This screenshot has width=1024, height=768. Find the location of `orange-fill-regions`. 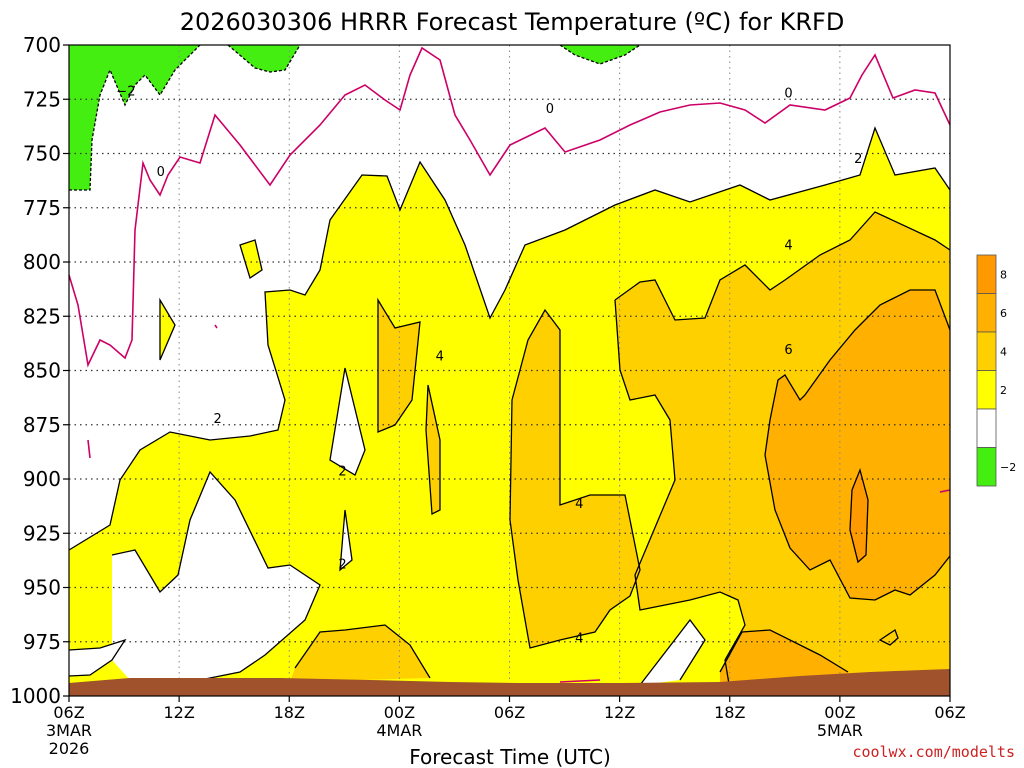

orange-fill-regions is located at coordinates (835, 490).